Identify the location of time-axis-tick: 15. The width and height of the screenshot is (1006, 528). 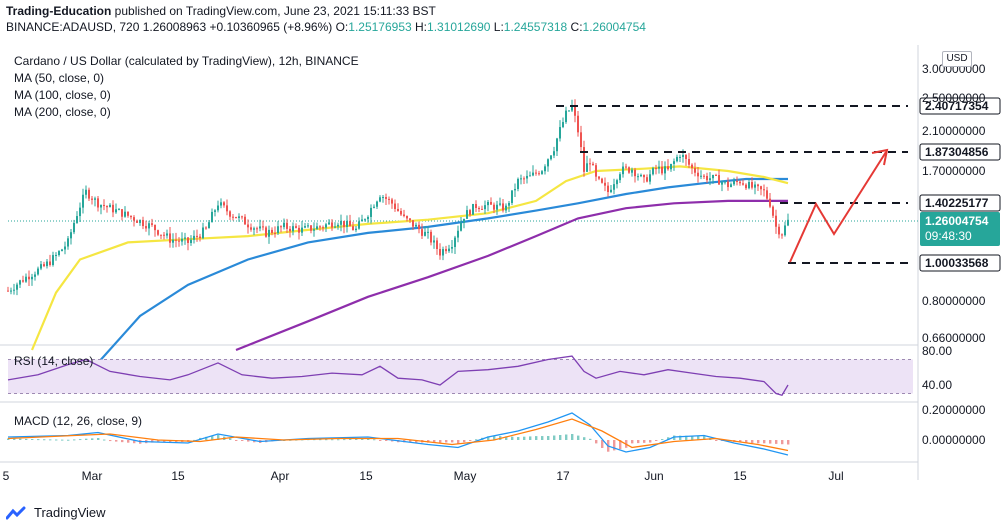
(178, 476).